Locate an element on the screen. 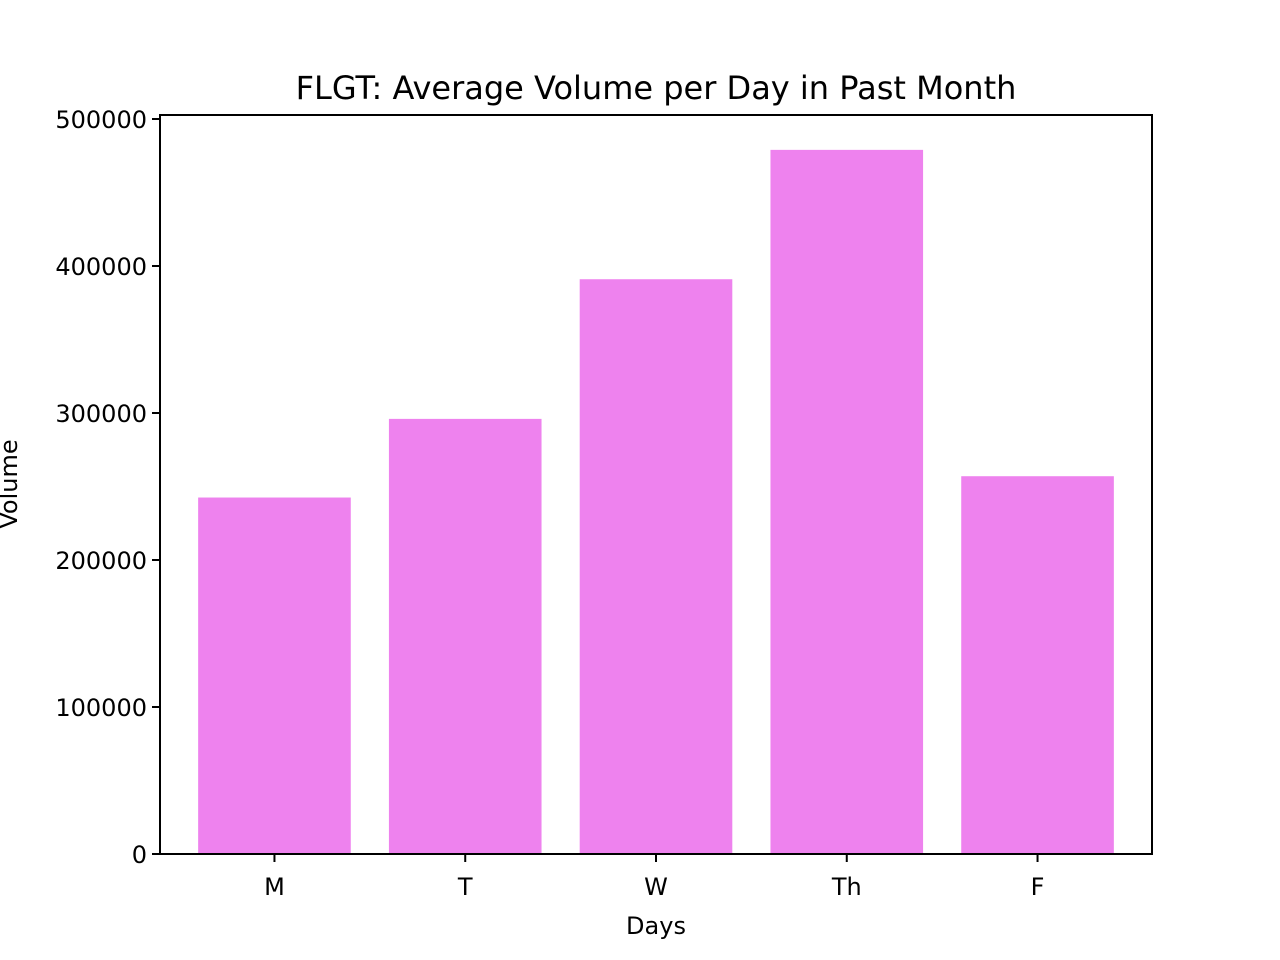  y-axis-label: Volume is located at coordinates (11, 483).